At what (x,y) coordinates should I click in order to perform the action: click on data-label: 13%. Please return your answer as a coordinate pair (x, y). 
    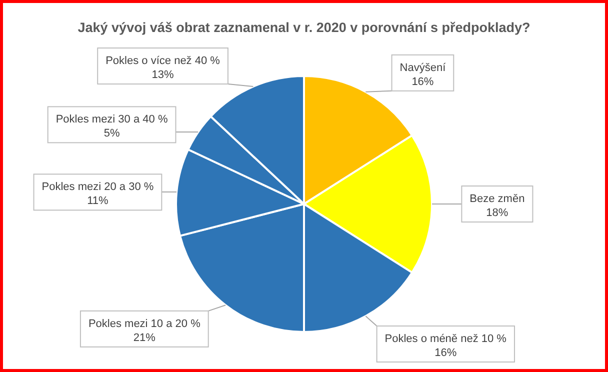
    Looking at the image, I should click on (163, 75).